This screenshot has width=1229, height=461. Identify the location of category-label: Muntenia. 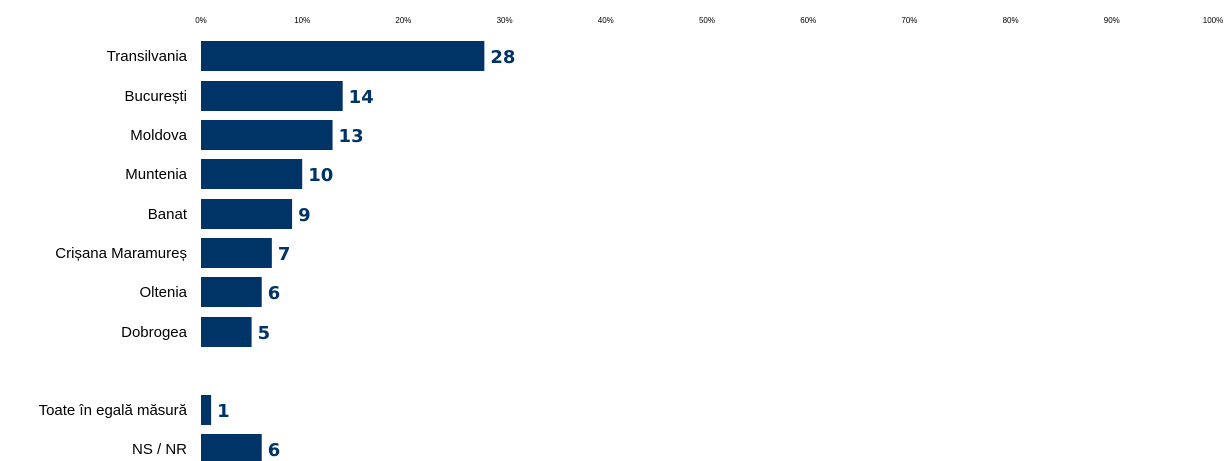
(156, 174).